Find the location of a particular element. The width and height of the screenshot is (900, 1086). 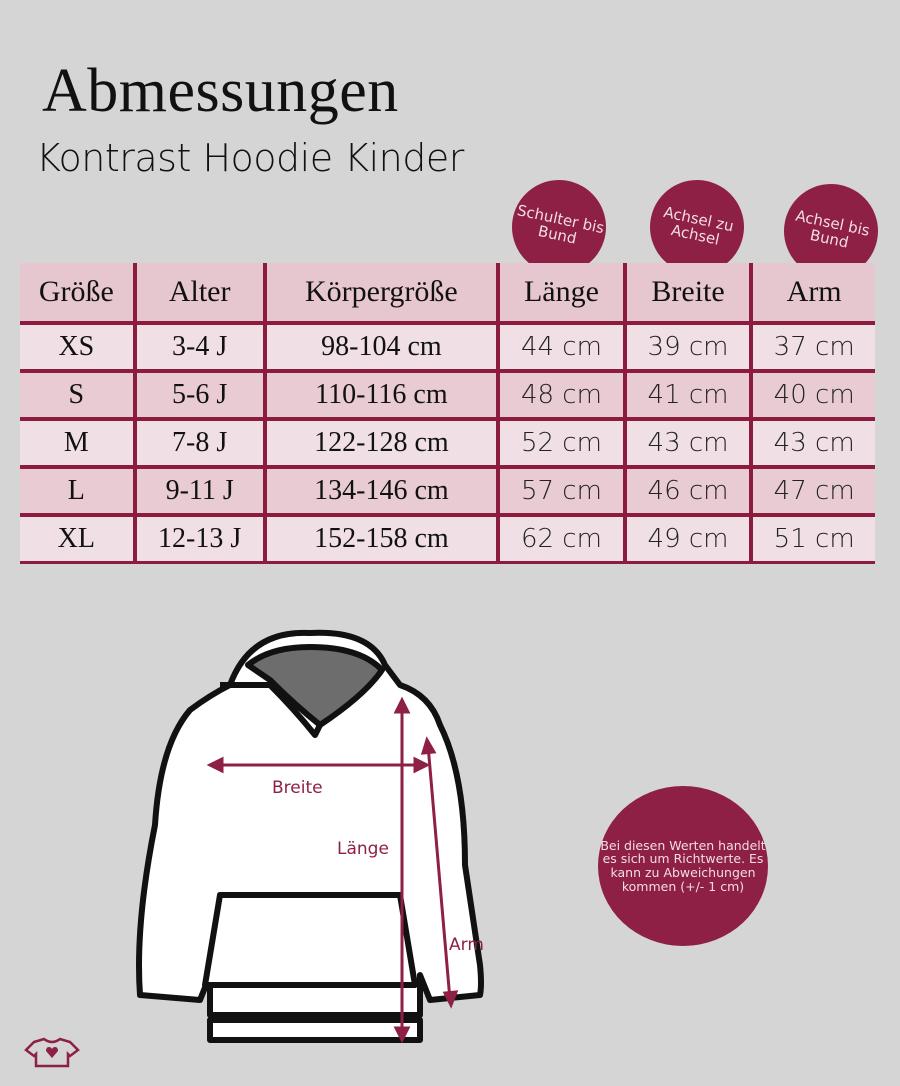

table-header-row: Größe Alter Körpergröße Länge Breite Arm is located at coordinates (447, 294).